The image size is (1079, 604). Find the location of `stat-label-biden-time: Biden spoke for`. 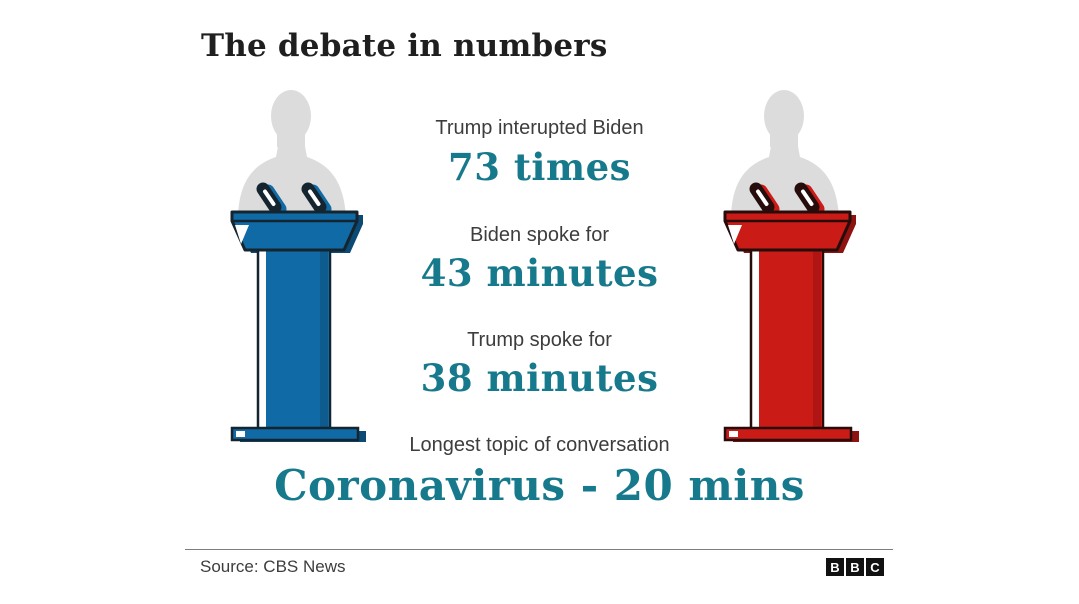

stat-label-biden-time: Biden spoke for is located at coordinates (539, 235).